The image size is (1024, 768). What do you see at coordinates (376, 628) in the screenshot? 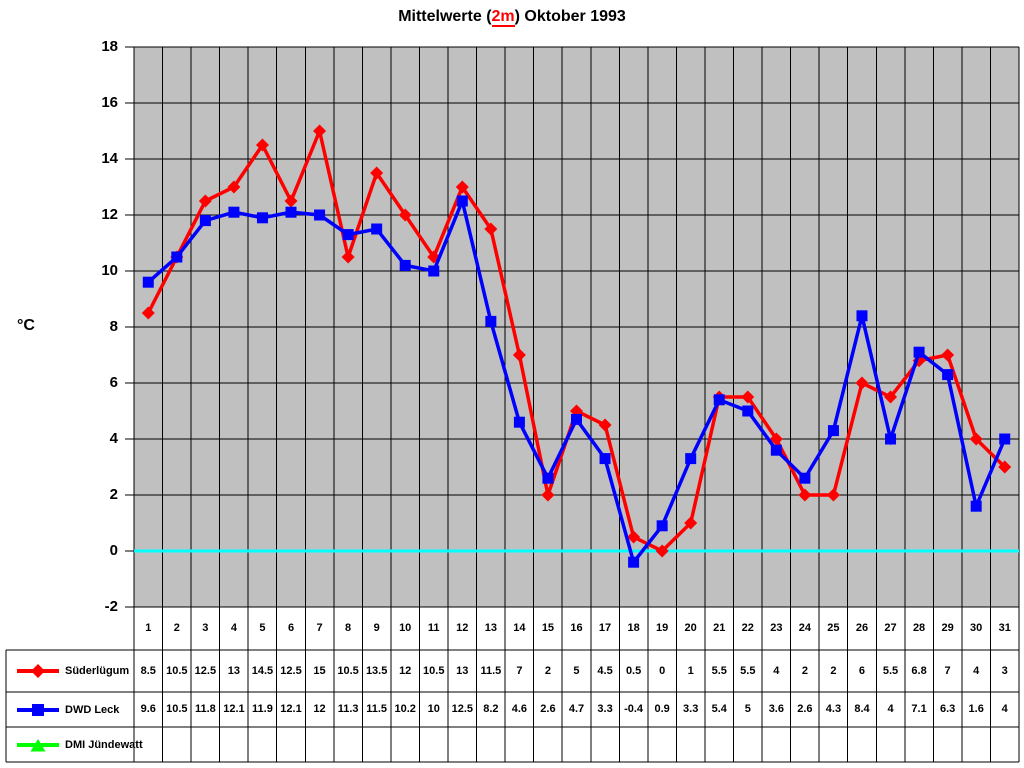
I see `day-label: 9` at bounding box center [376, 628].